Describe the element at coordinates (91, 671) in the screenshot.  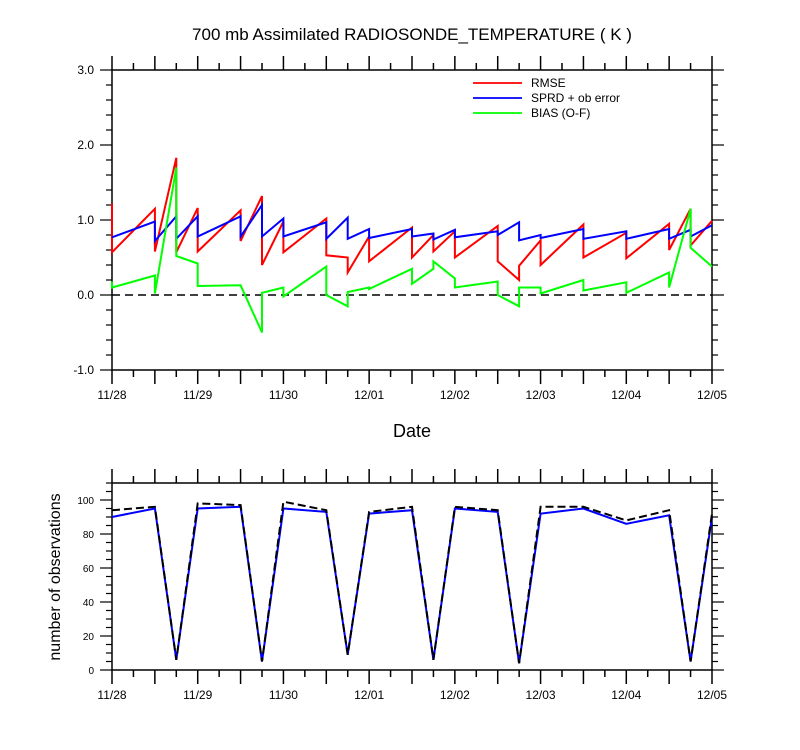
I see `y-tick-label: 0` at that location.